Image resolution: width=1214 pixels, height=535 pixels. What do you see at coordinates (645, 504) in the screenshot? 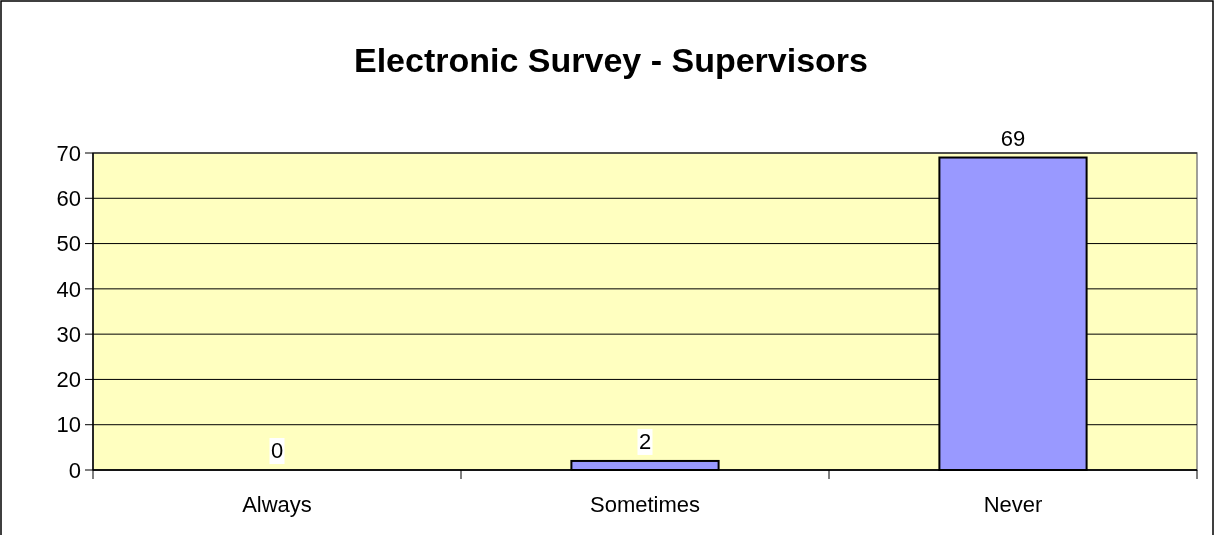
I see `x-tick-label: Sometimes` at bounding box center [645, 504].